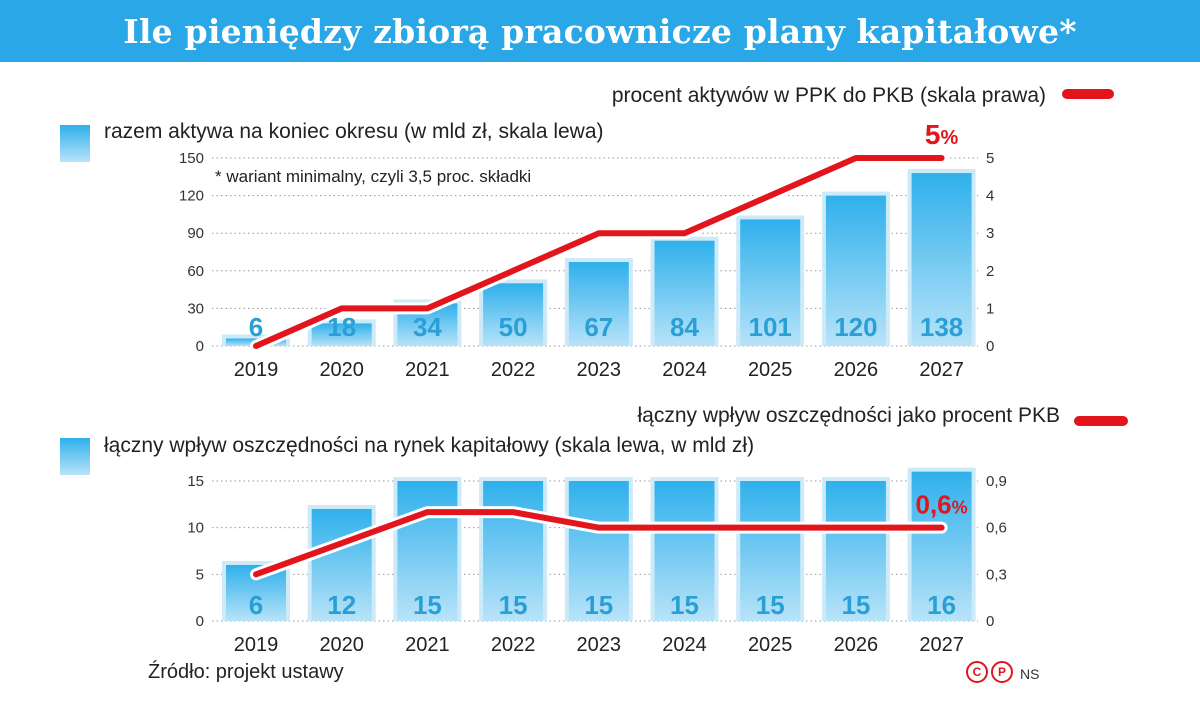 The width and height of the screenshot is (1200, 711). What do you see at coordinates (427, 645) in the screenshot?
I see `chart2-xtick: 2021` at bounding box center [427, 645].